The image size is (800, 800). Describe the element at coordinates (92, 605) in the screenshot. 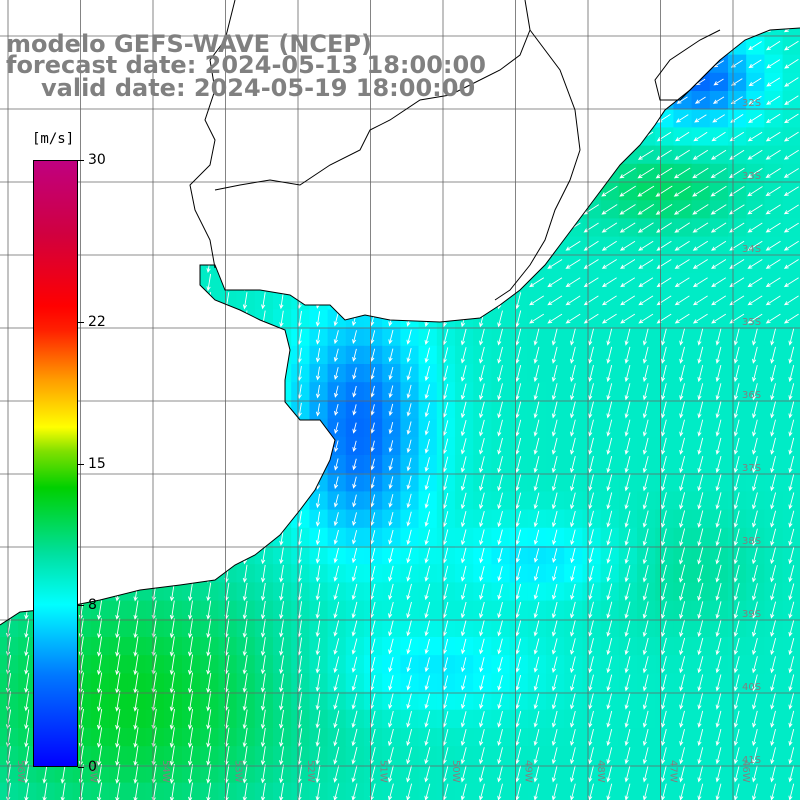

I see `colorbar-tick-label: 8` at that location.